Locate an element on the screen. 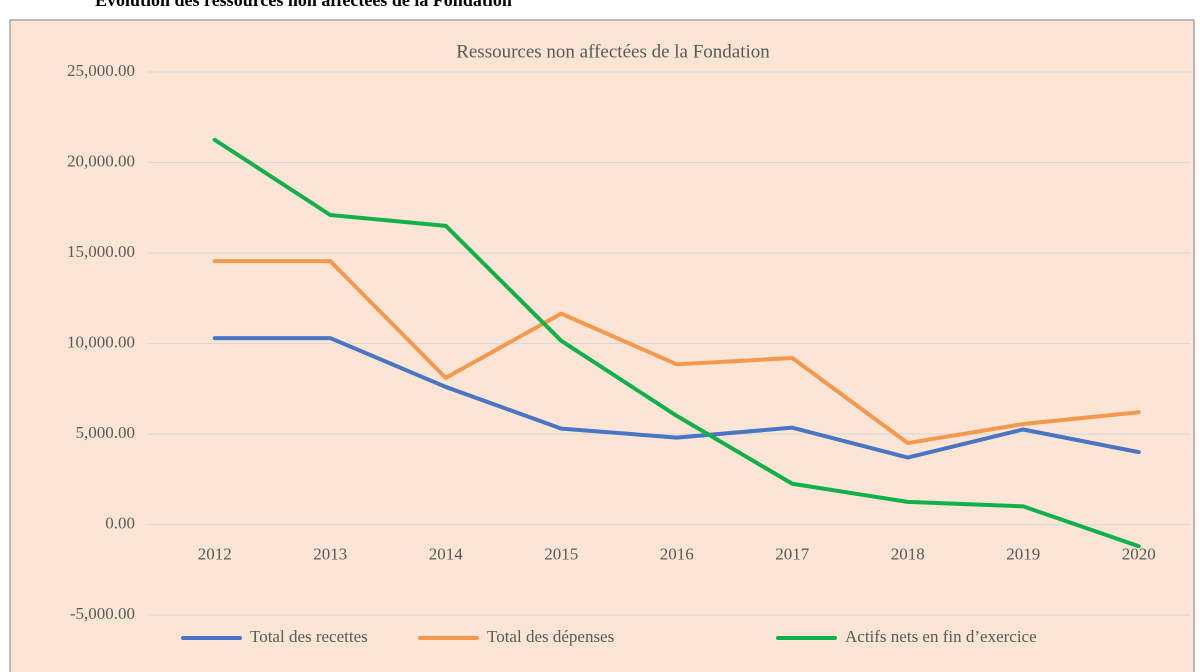 Image resolution: width=1204 pixels, height=672 pixels. x-tick-label: 2019 is located at coordinates (1023, 553).